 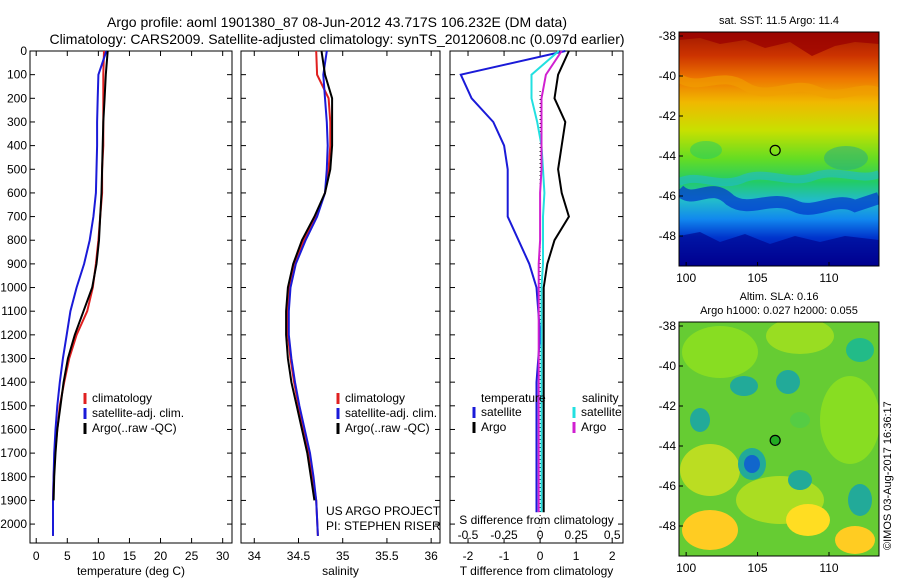 What do you see at coordinates (775, 150) in the screenshot?
I see `sst_map-float-position-marker` at bounding box center [775, 150].